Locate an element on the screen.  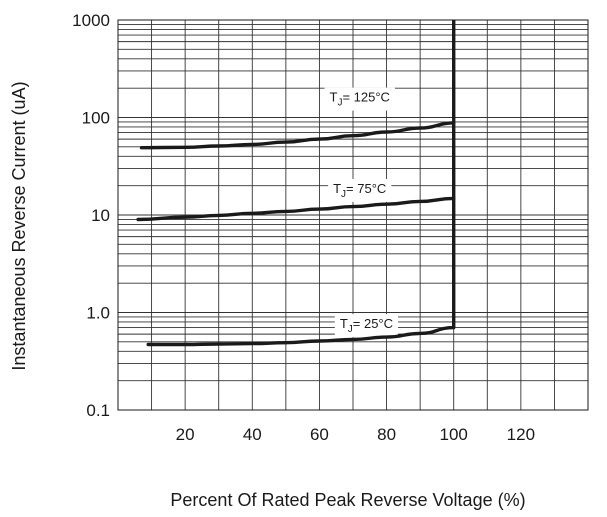
x-tick-label: 100 is located at coordinates (454, 434).